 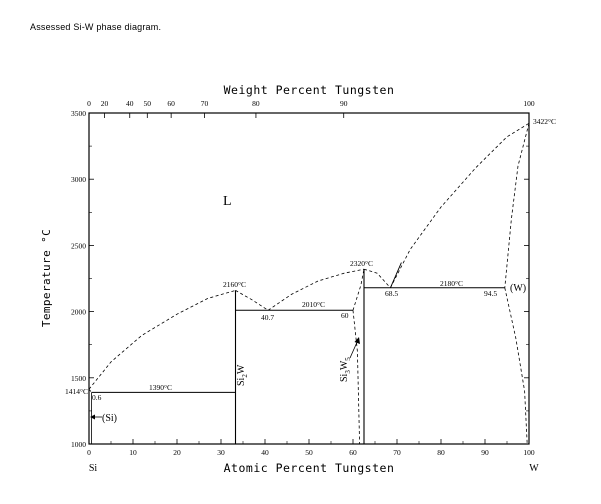 I want to click on solidus-w, so click(x=517, y=205).